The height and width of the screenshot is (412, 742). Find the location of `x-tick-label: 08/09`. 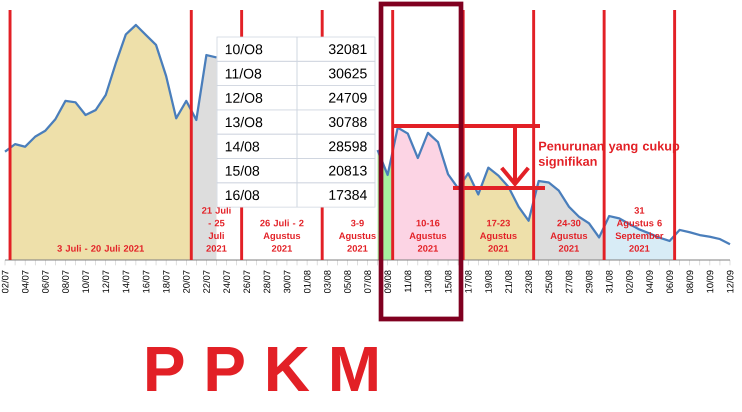

x-tick-label: 08/09 is located at coordinates (690, 282).